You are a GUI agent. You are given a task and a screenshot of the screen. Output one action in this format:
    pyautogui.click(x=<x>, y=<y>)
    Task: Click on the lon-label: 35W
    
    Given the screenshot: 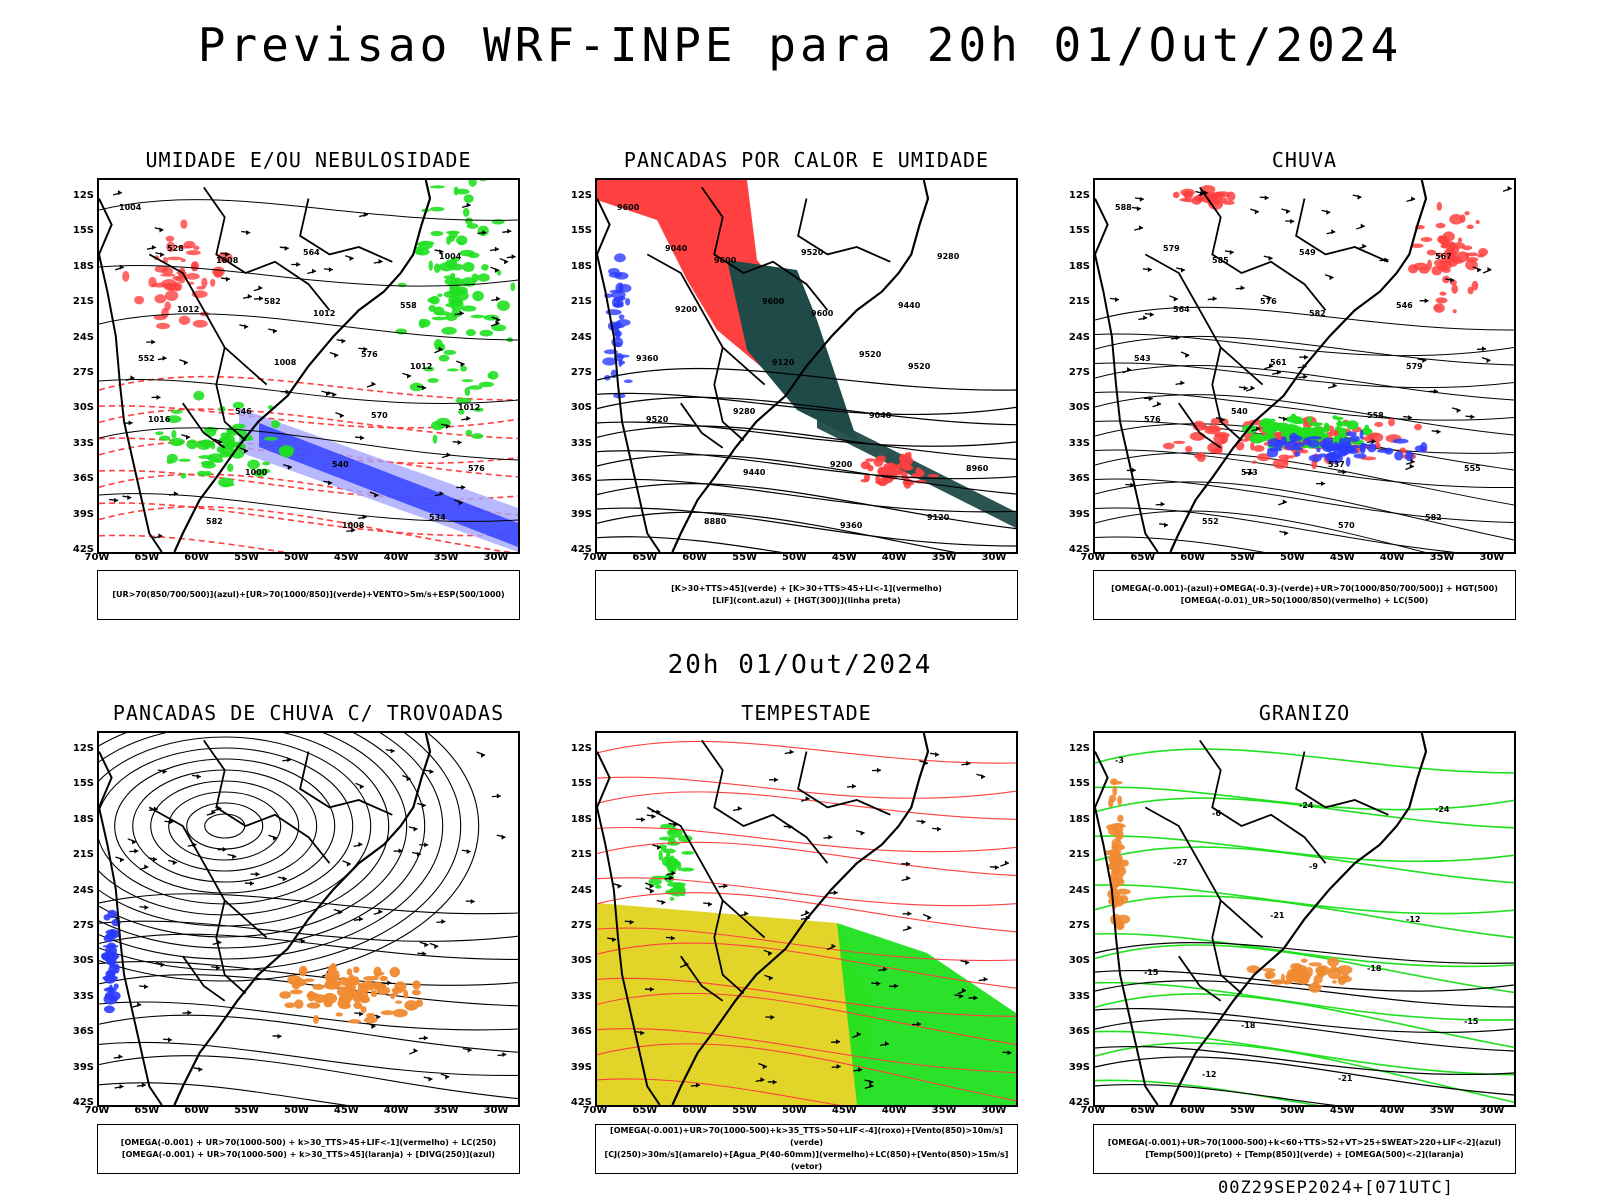 What is the action you would take?
    pyautogui.click(x=1442, y=557)
    